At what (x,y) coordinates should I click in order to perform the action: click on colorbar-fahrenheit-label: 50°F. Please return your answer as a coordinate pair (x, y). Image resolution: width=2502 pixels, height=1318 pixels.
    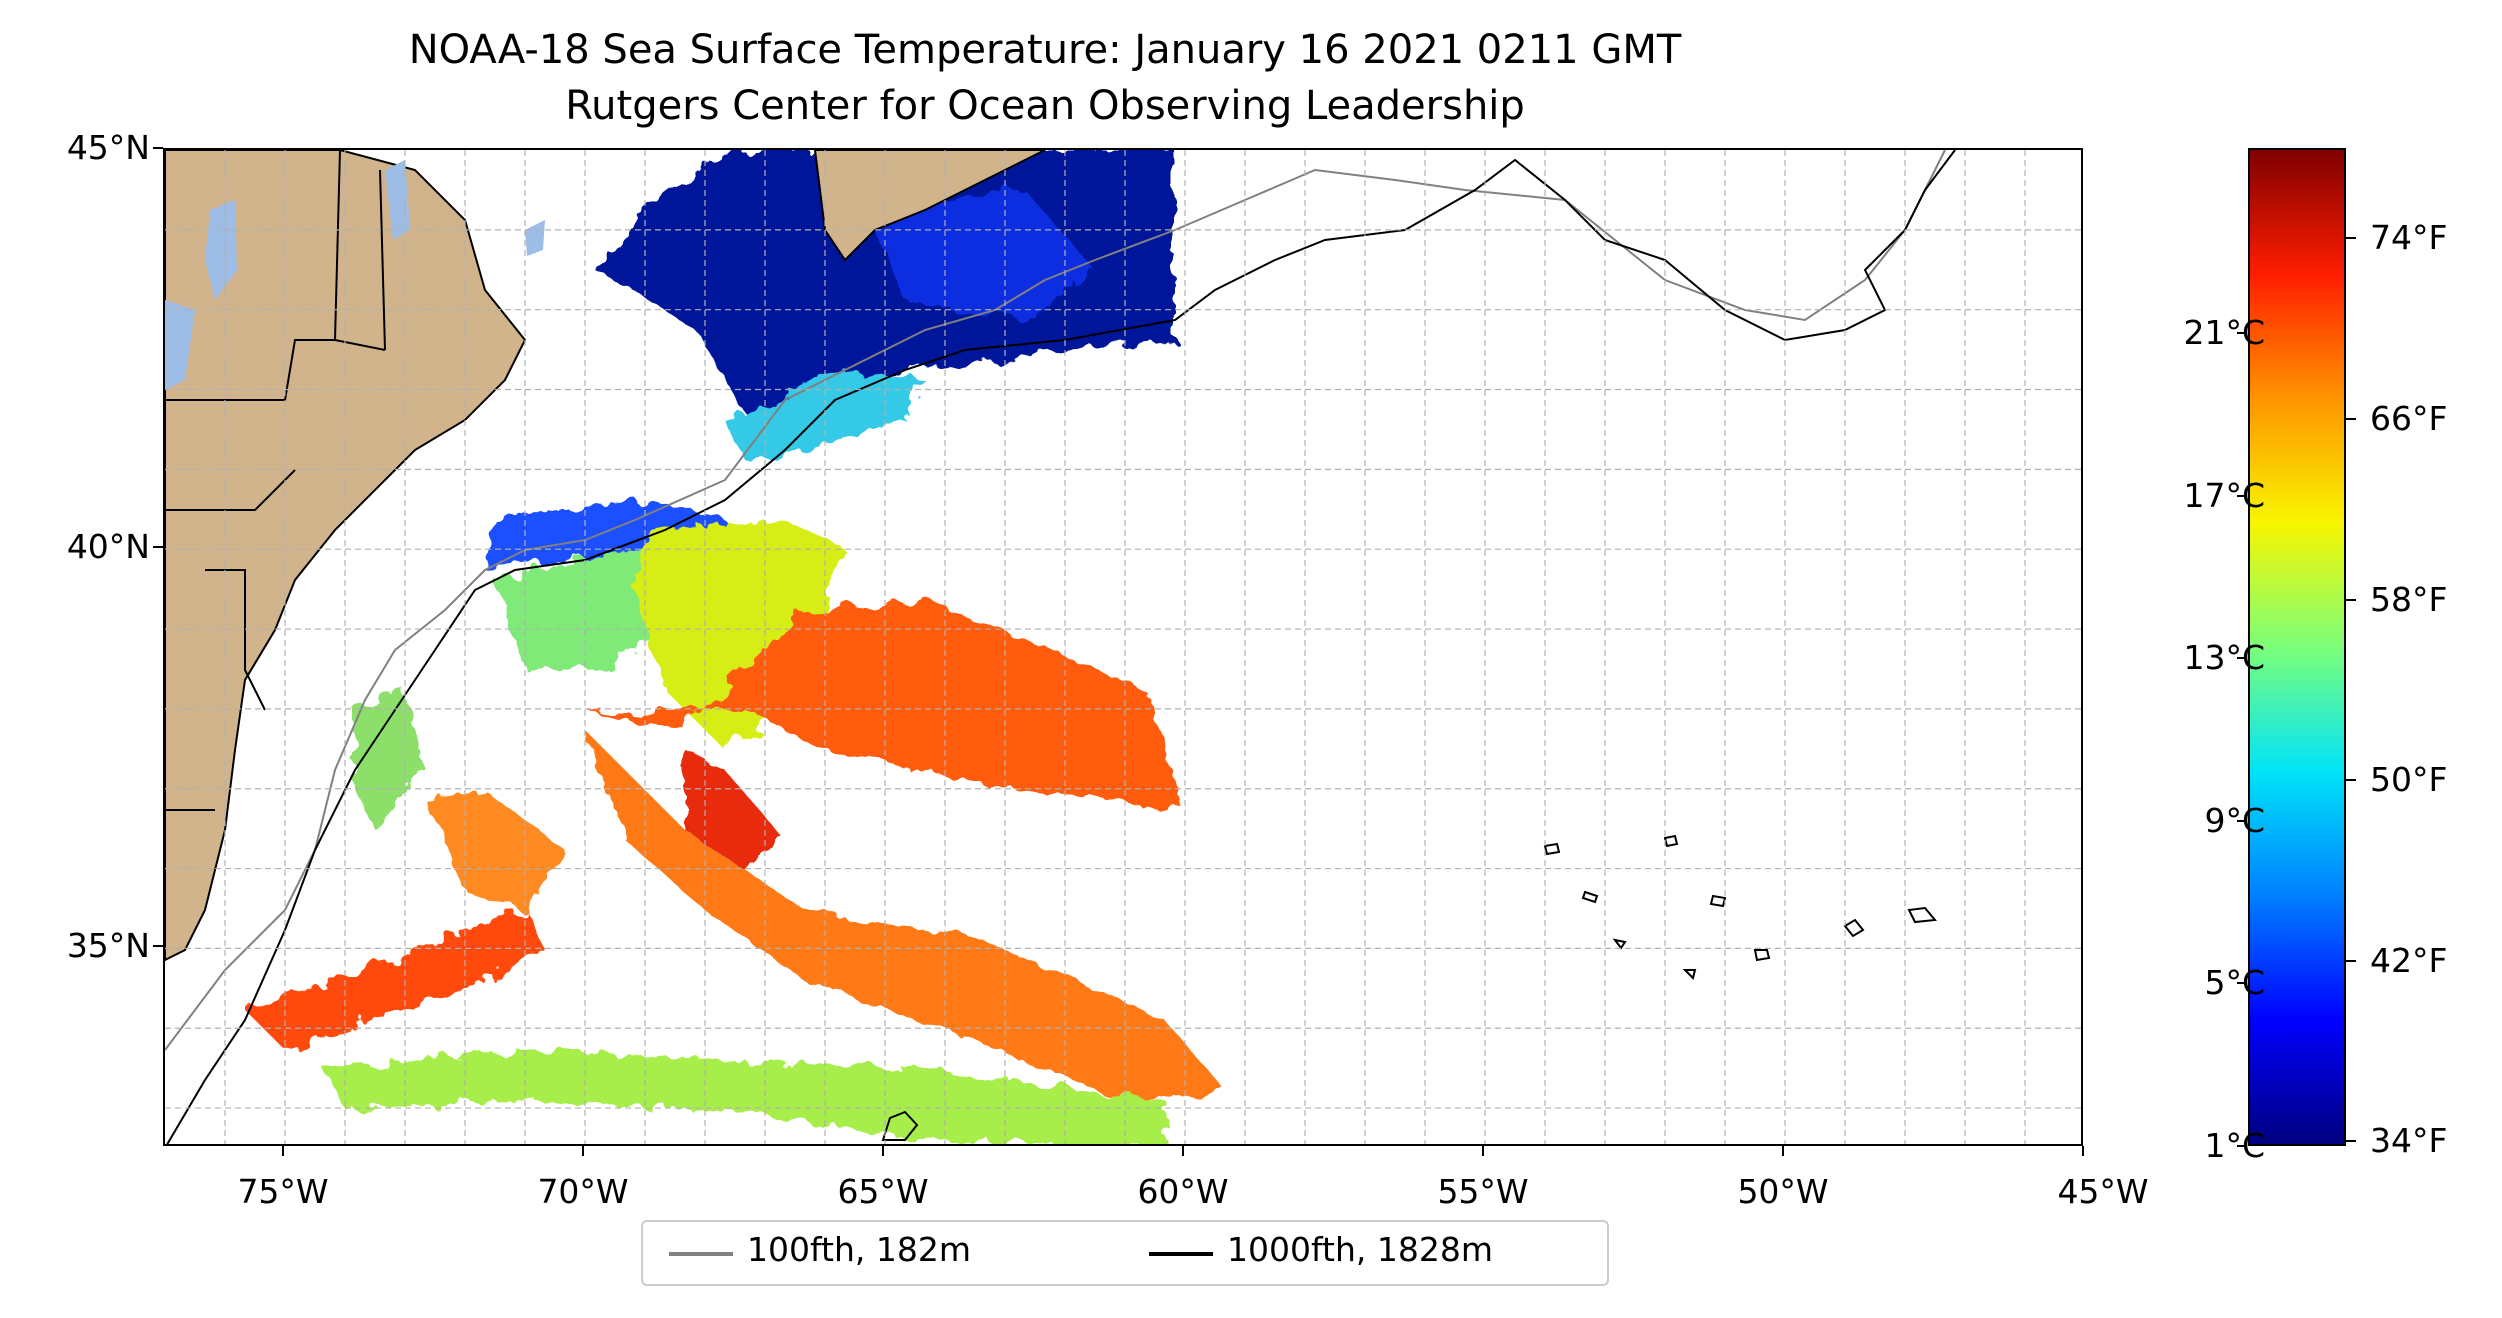
    Looking at the image, I should click on (2409, 780).